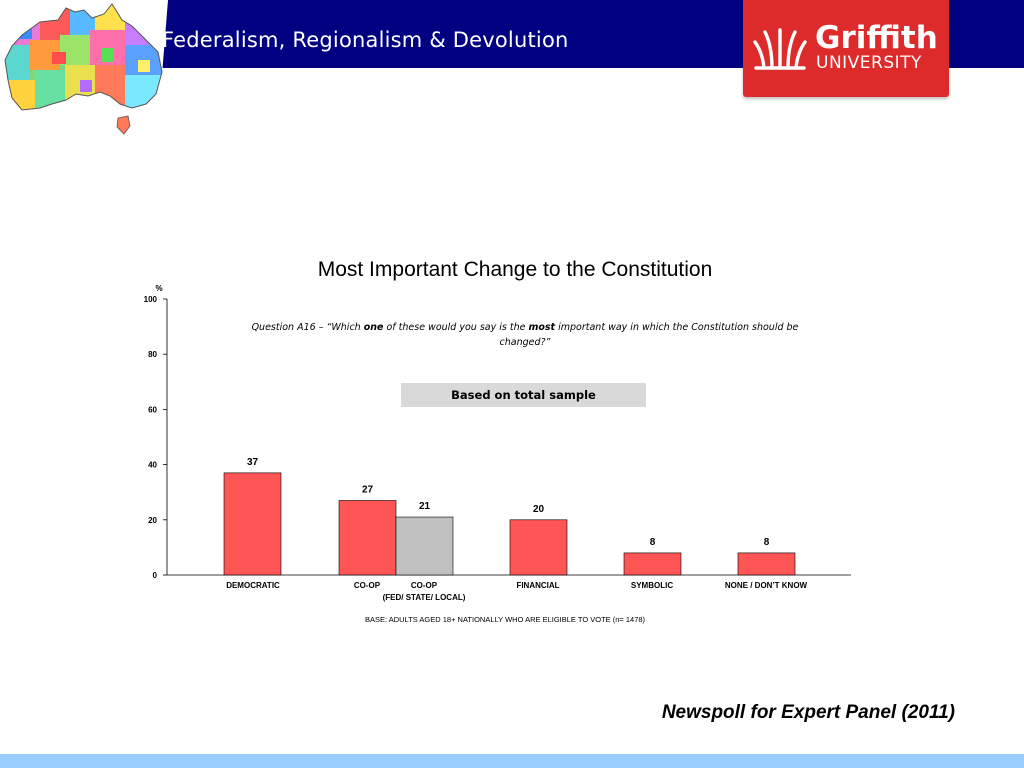  What do you see at coordinates (152, 465) in the screenshot?
I see `y-tick-label: 40` at bounding box center [152, 465].